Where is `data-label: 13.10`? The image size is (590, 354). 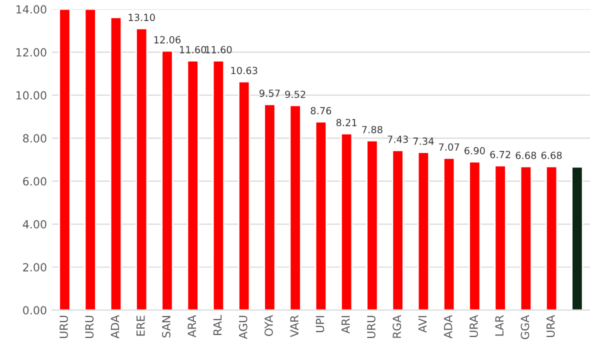 data-label: 13.10 is located at coordinates (141, 18).